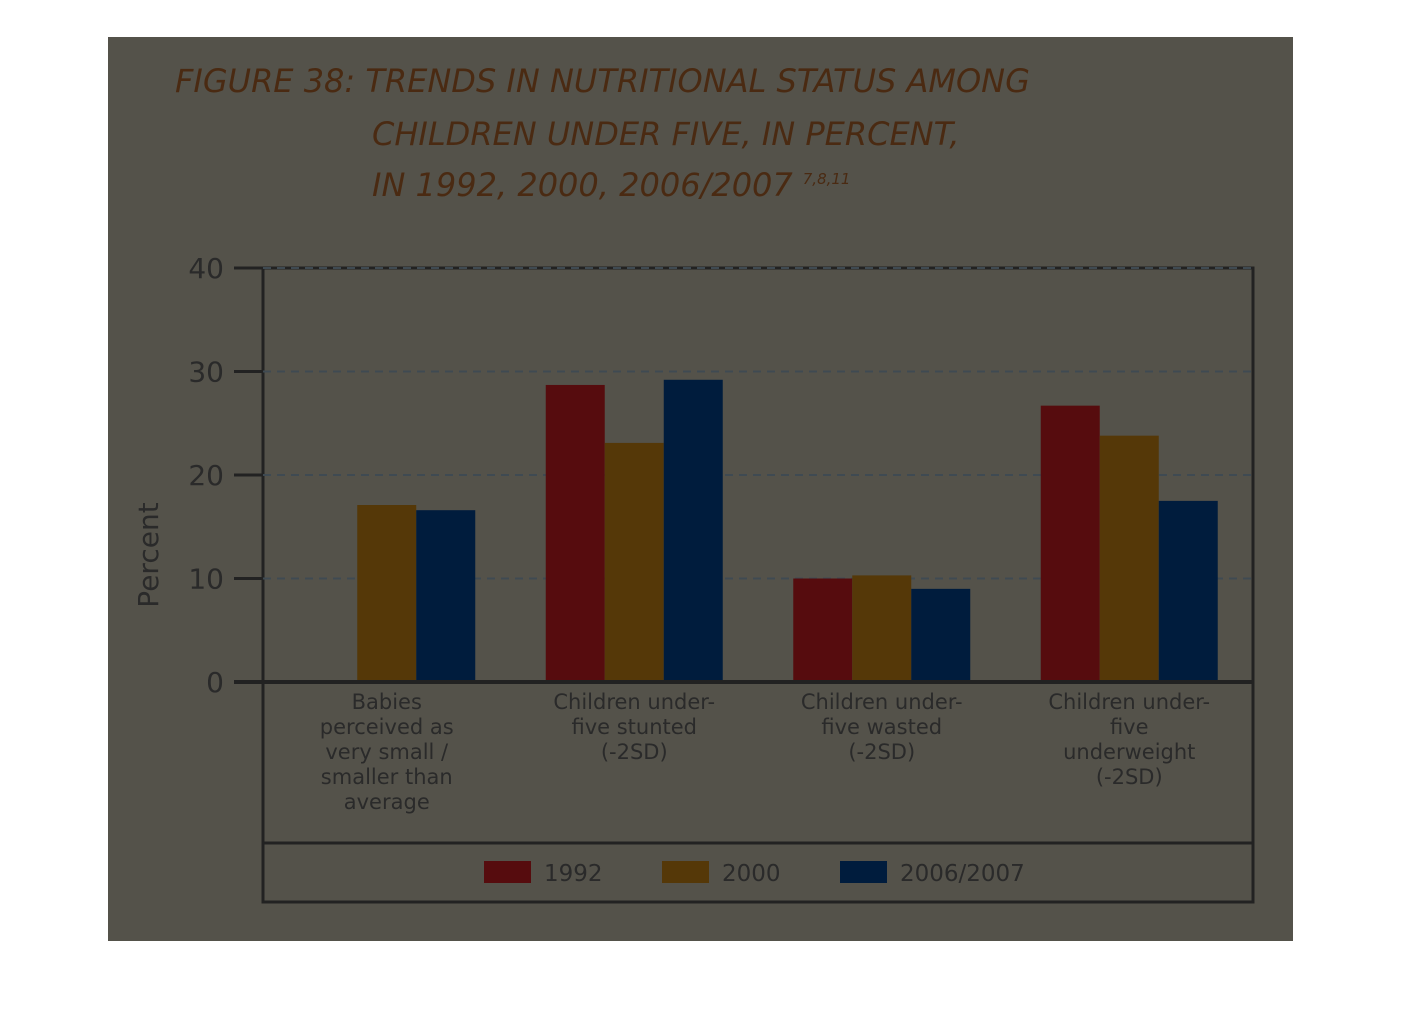 The height and width of the screenshot is (1036, 1402). What do you see at coordinates (206, 268) in the screenshot?
I see `y-tick-label: 40` at bounding box center [206, 268].